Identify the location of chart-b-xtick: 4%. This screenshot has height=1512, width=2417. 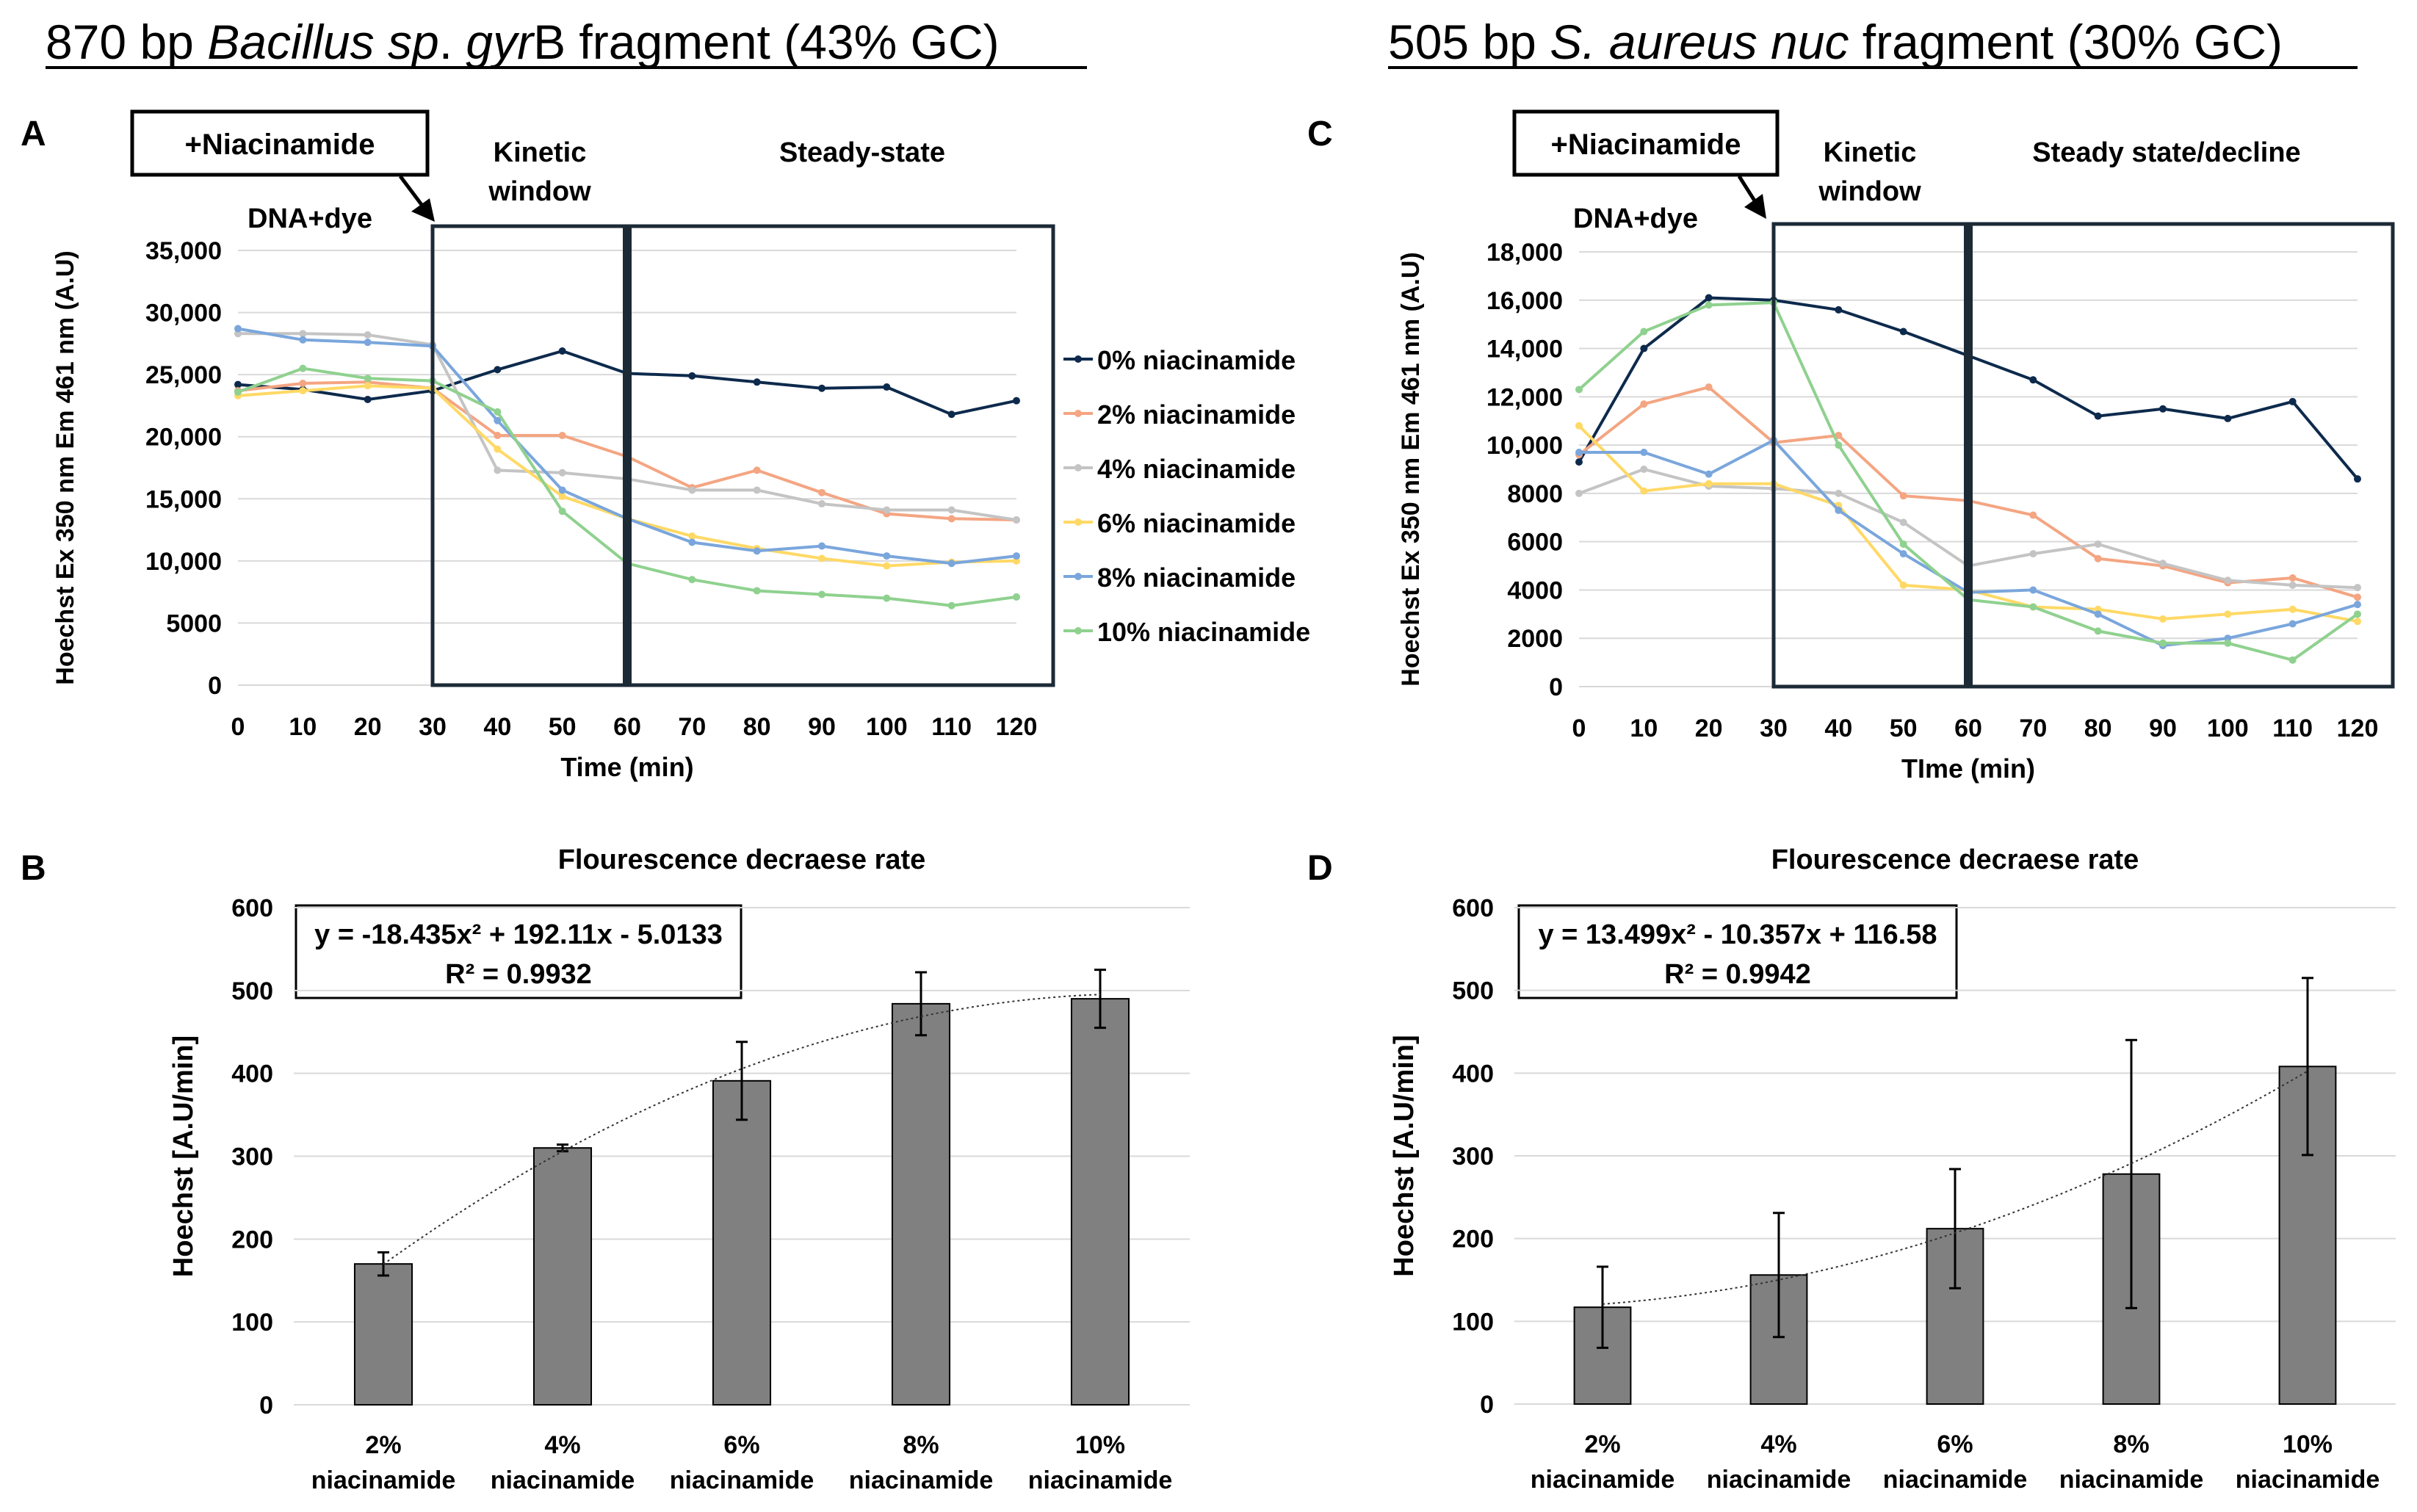
(562, 1445).